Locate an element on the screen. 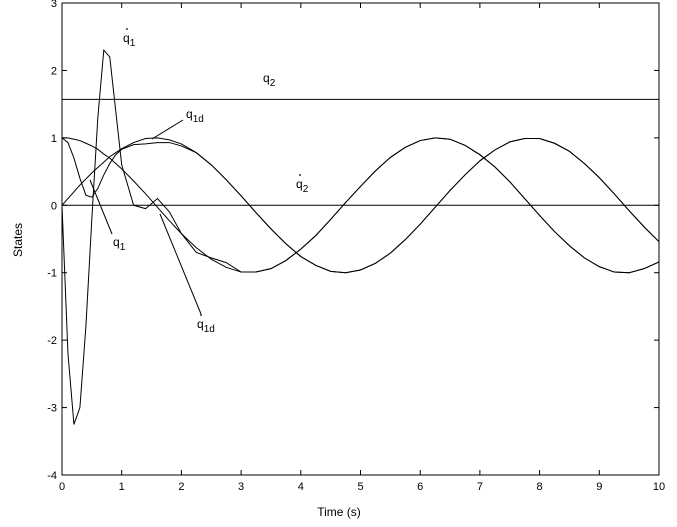 The height and width of the screenshot is (527, 677). x-tick-label: 7 is located at coordinates (480, 487).